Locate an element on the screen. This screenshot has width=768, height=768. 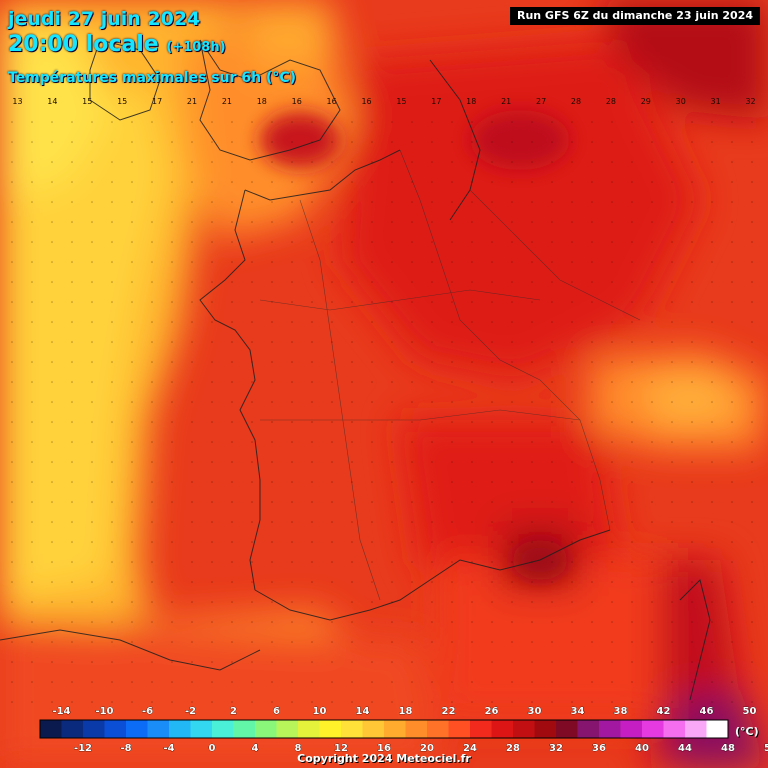
grid-value: 30 is located at coordinates (681, 101).